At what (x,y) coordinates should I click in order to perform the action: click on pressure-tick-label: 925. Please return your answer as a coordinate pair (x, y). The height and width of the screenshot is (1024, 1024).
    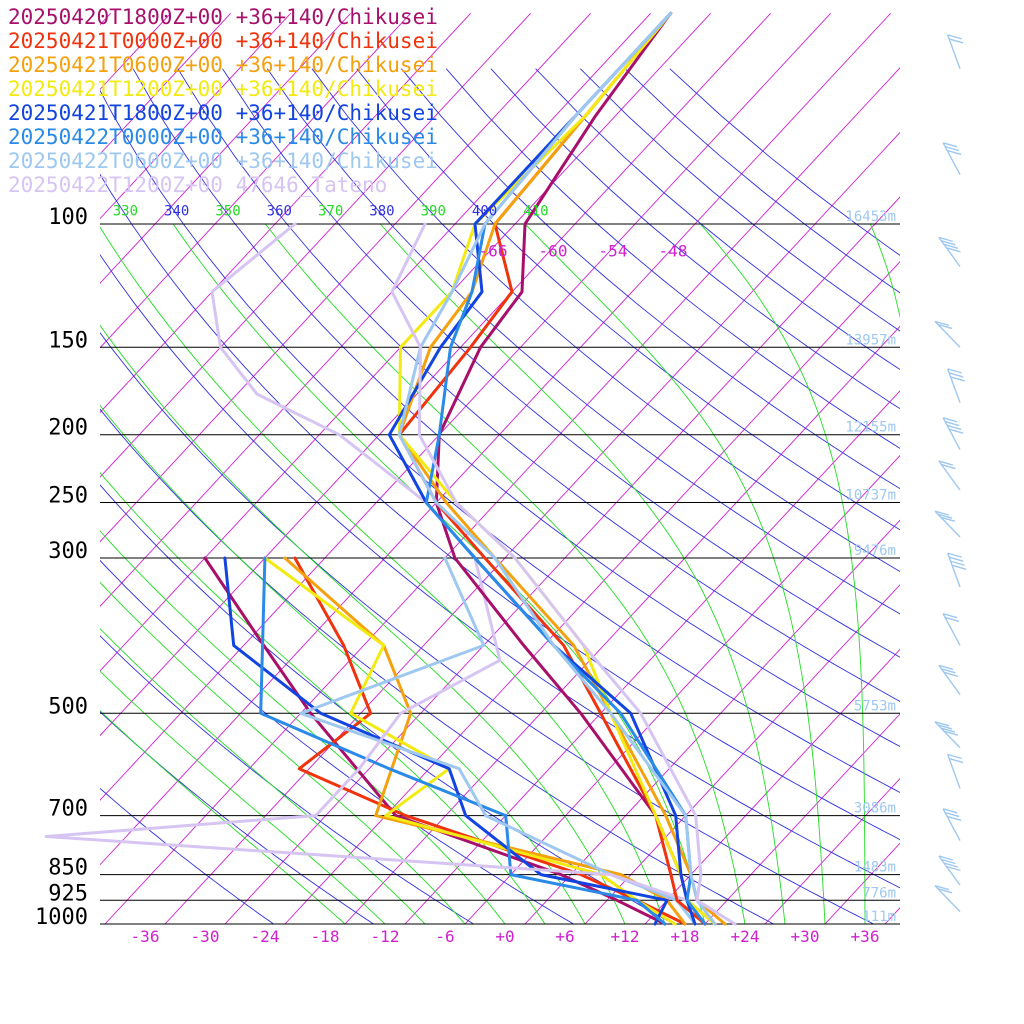
    Looking at the image, I should click on (68, 893).